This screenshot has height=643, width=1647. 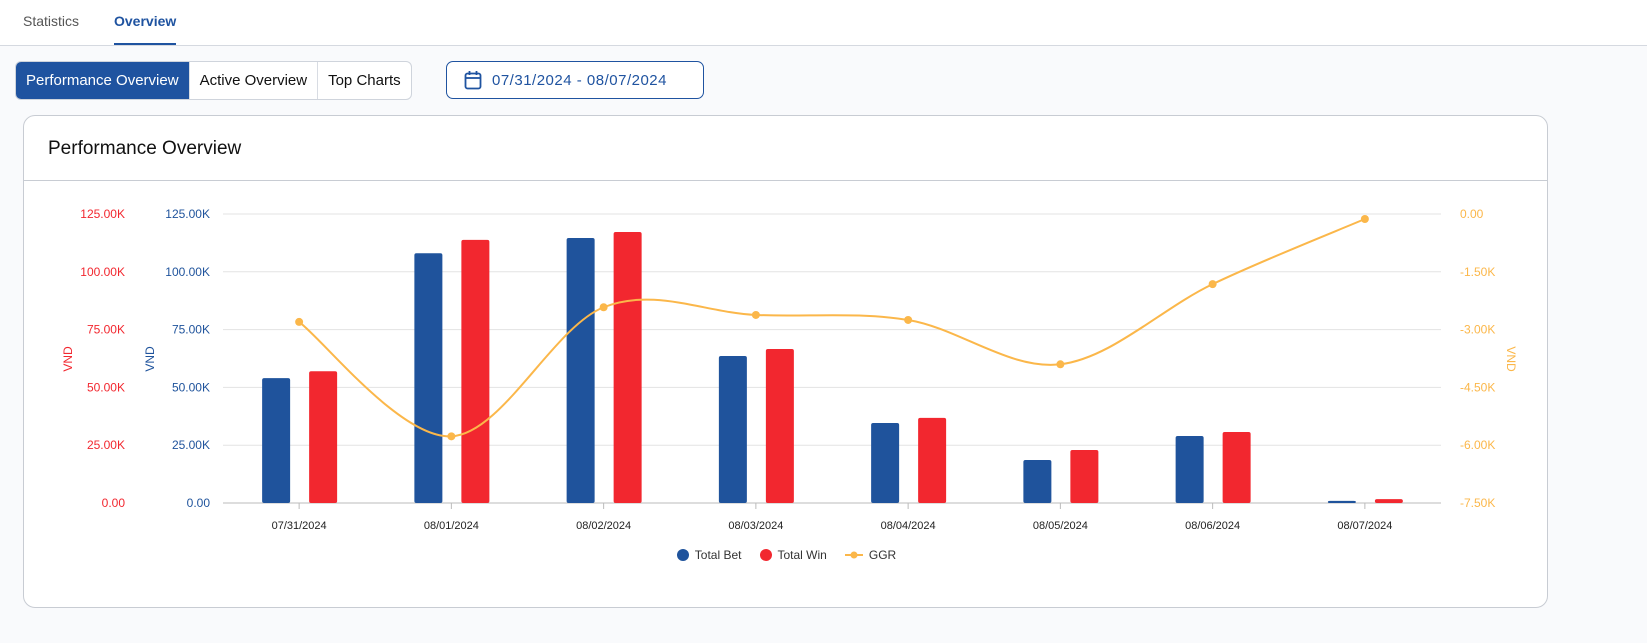 What do you see at coordinates (150, 359) in the screenshot?
I see `left-blue-axis-label: VND` at bounding box center [150, 359].